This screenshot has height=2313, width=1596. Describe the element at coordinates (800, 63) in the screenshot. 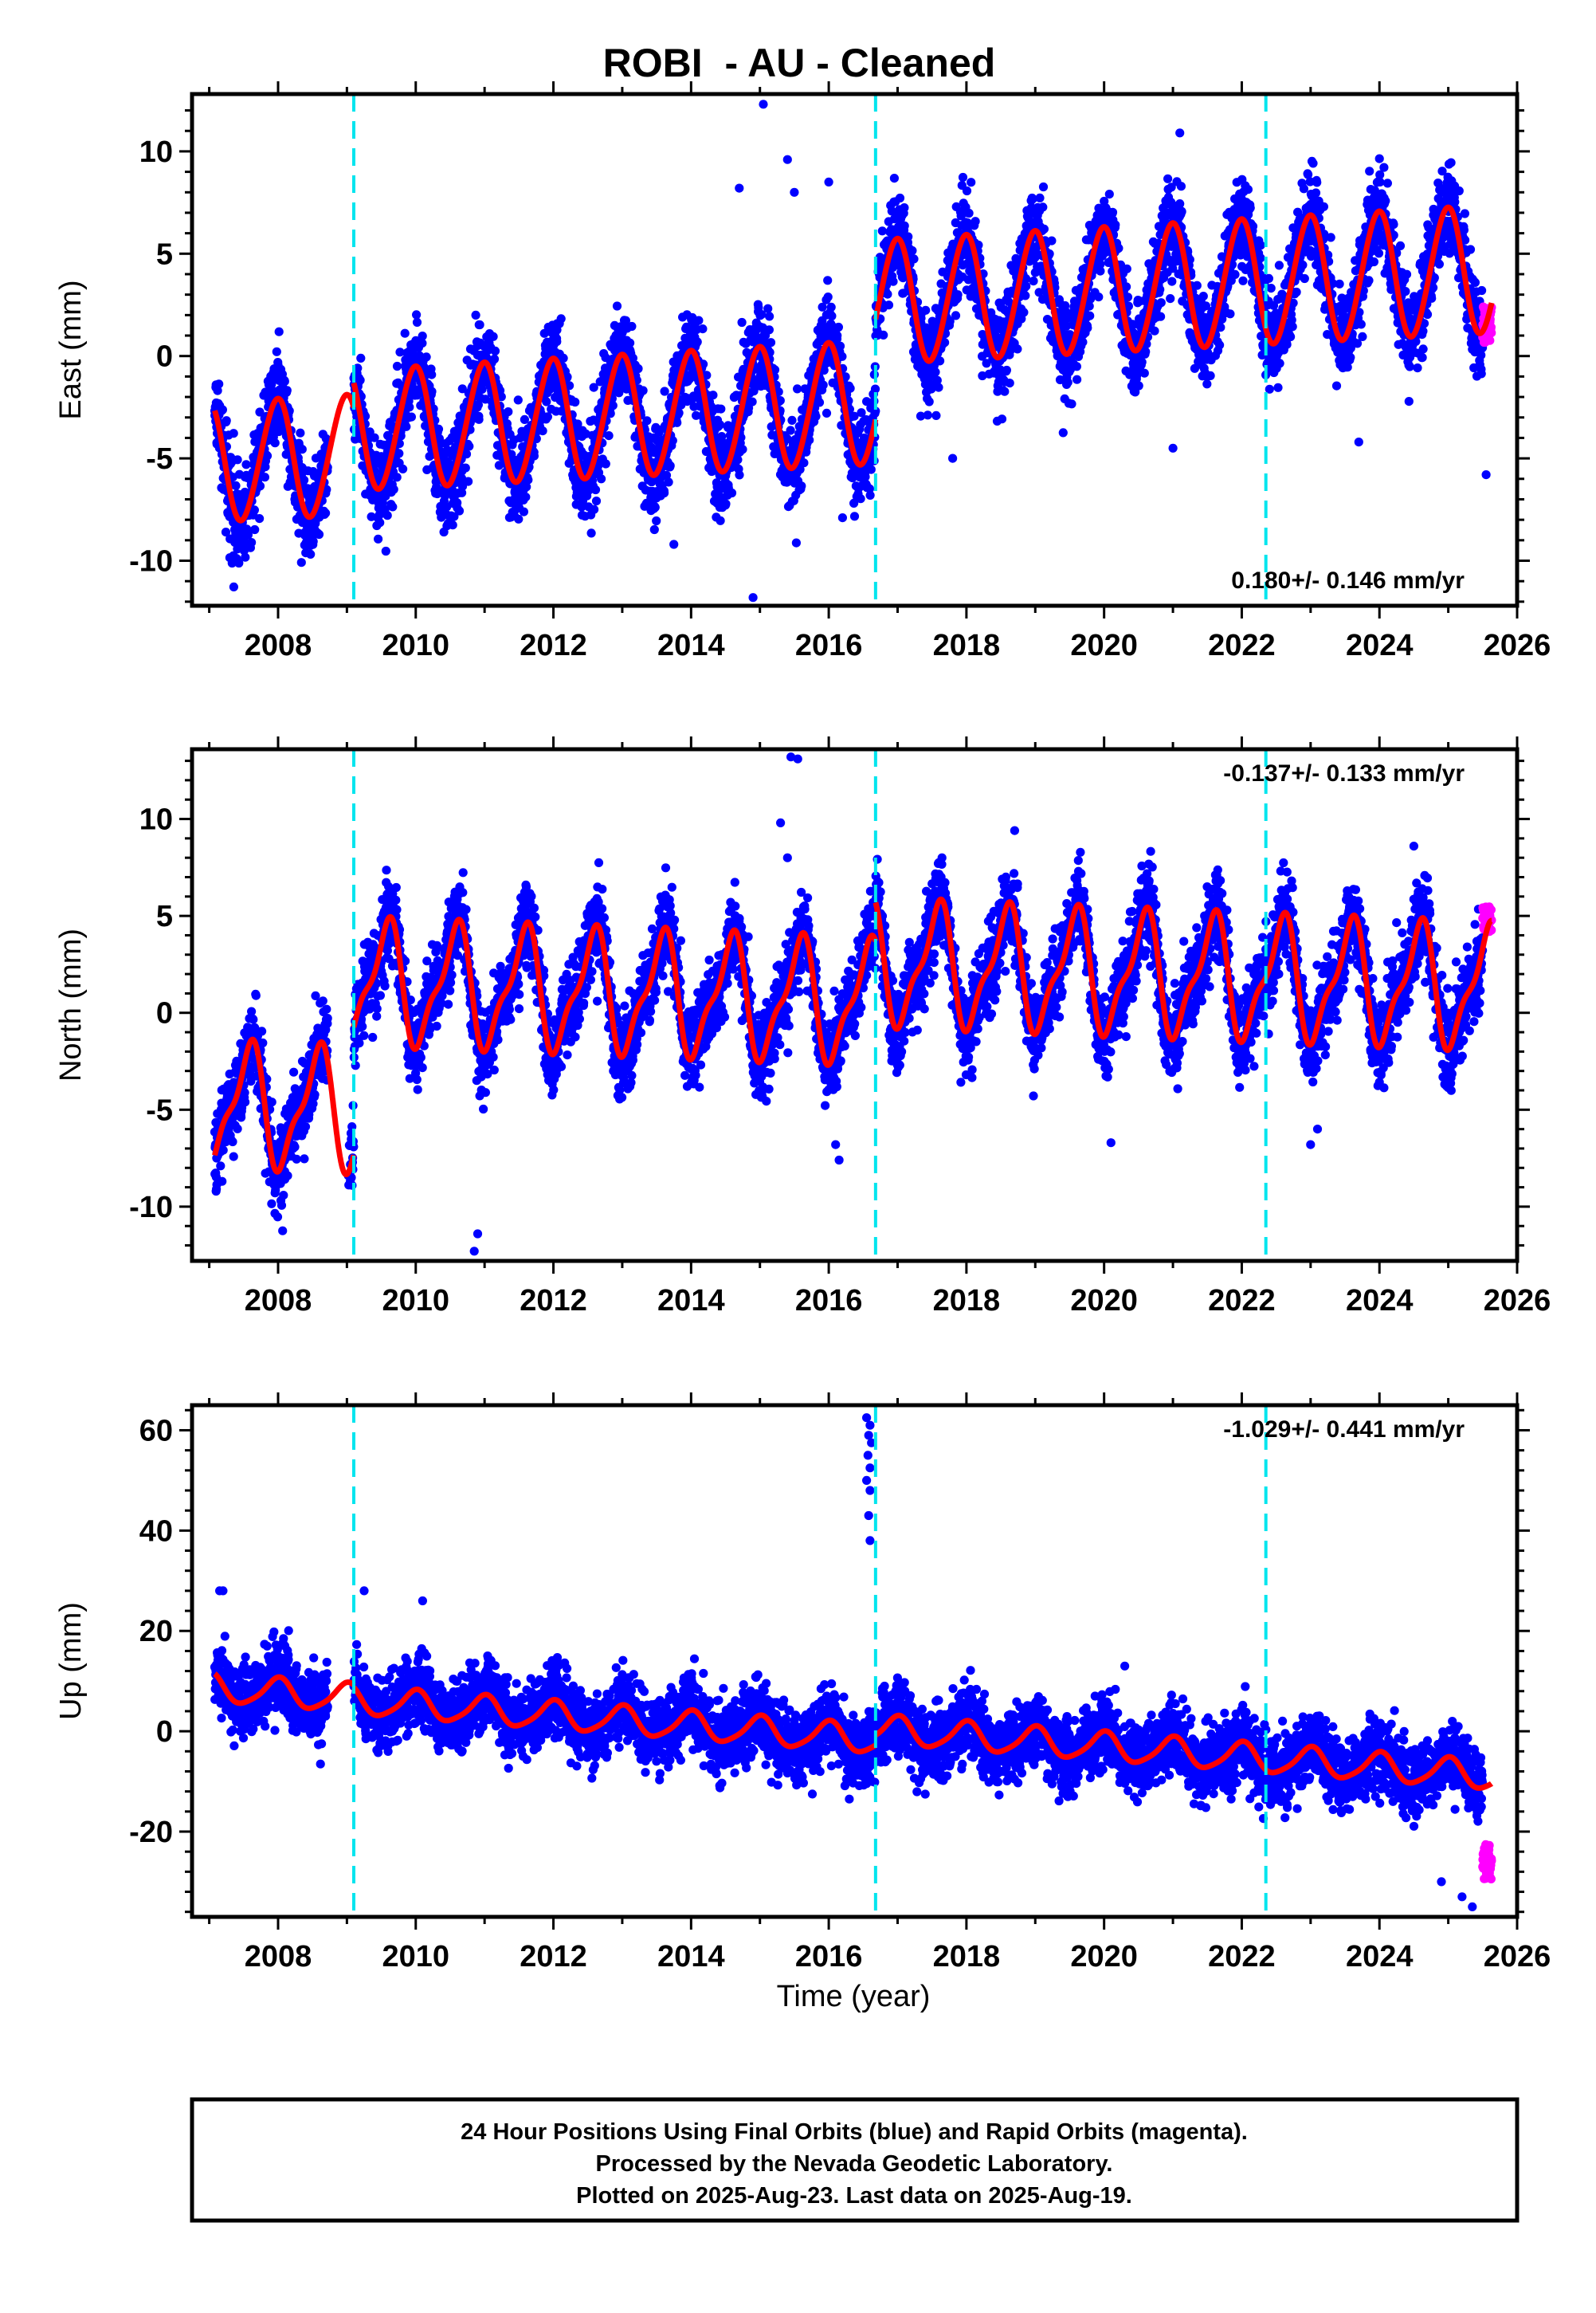

I see `figure-title: ROBI - AU - Cleaned` at that location.